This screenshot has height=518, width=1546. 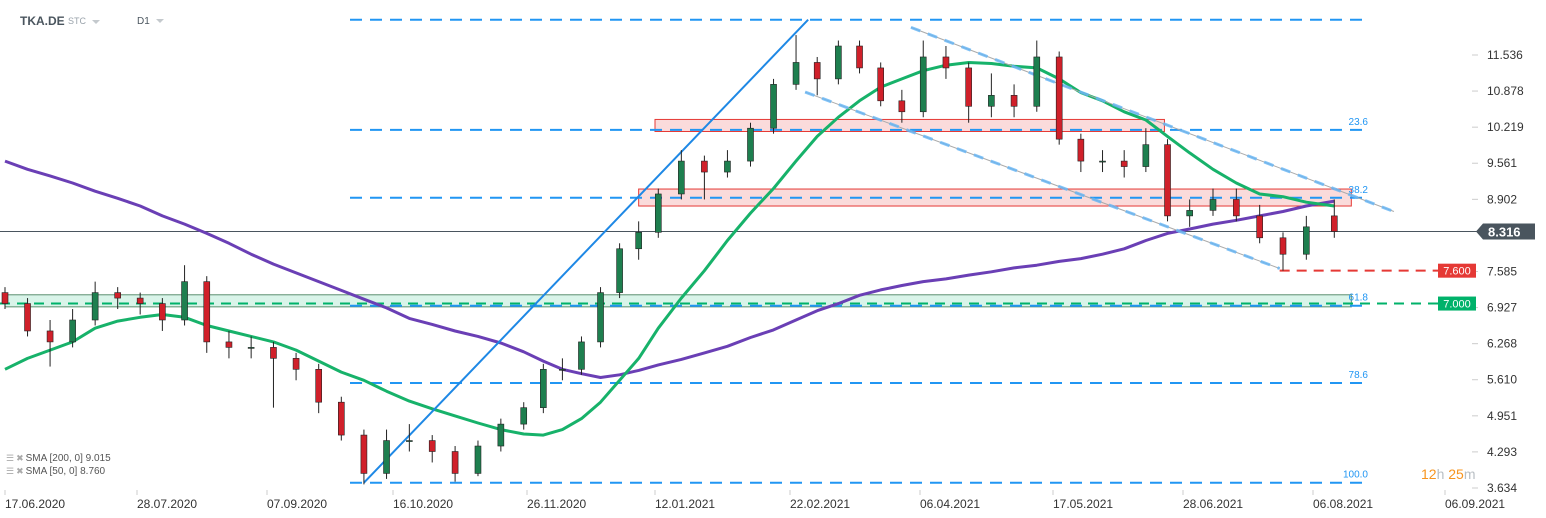 I want to click on instrument-type-dropdown: STC, so click(x=84, y=21).